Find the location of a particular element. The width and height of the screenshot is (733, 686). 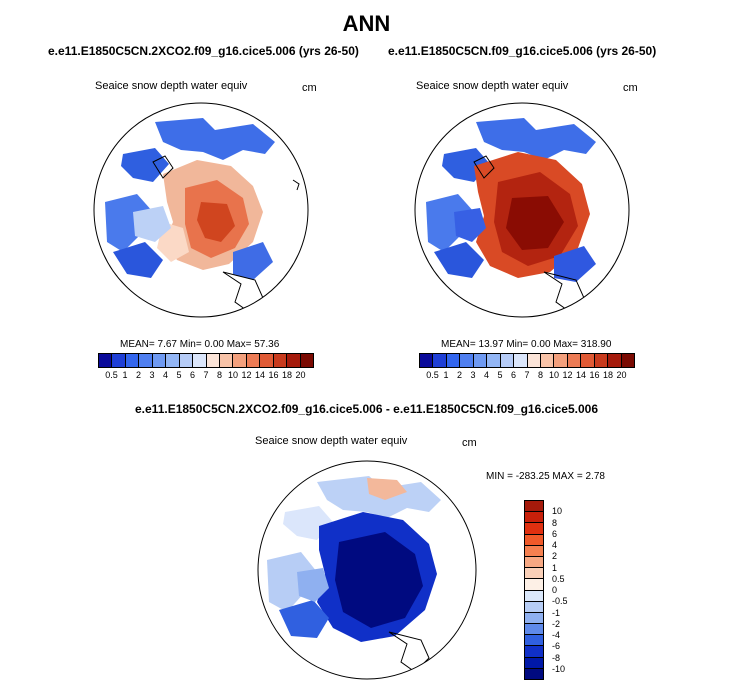

panel-2-units: cm is located at coordinates (630, 88).